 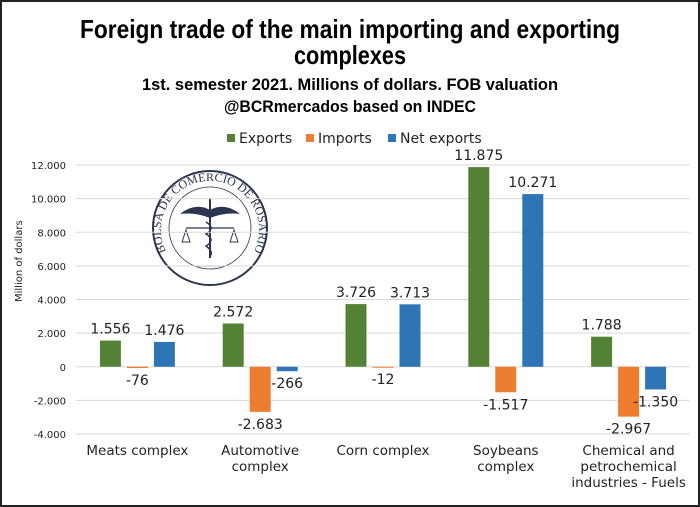 What do you see at coordinates (164, 331) in the screenshot?
I see `data-label: 1.476` at bounding box center [164, 331].